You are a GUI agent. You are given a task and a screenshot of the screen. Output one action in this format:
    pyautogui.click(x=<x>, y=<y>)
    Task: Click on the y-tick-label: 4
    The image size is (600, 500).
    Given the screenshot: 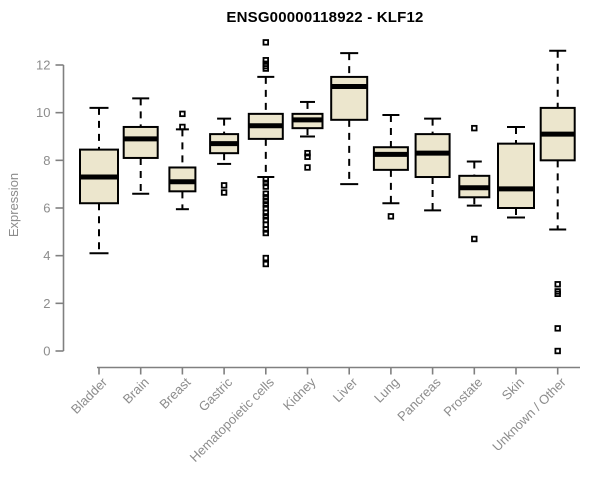 What is the action you would take?
    pyautogui.click(x=46, y=255)
    